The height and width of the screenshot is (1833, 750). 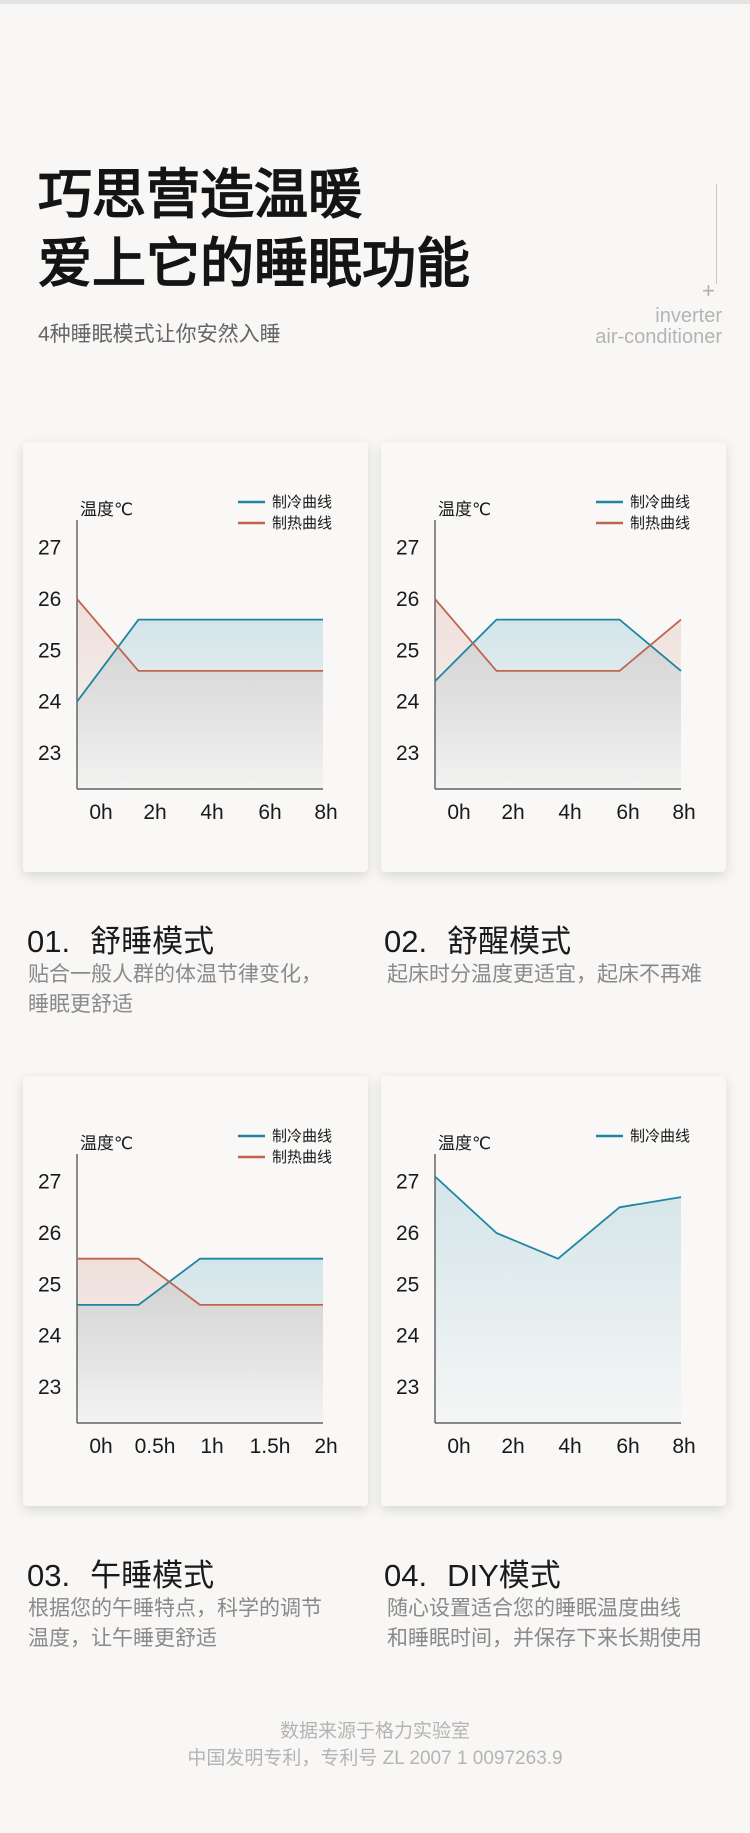 I want to click on mode-title-4: 04. DIY模式, so click(x=472, y=1572).